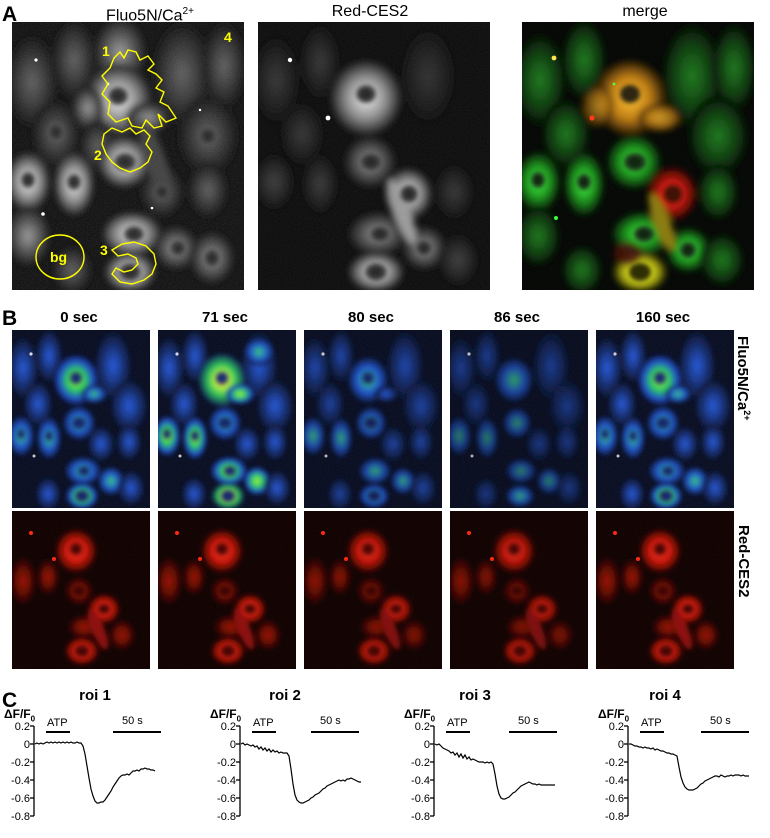 This screenshot has height=838, width=770. What do you see at coordinates (620, 745) in the screenshot?
I see `chart-roi-4-ytick-1: 0` at bounding box center [620, 745].